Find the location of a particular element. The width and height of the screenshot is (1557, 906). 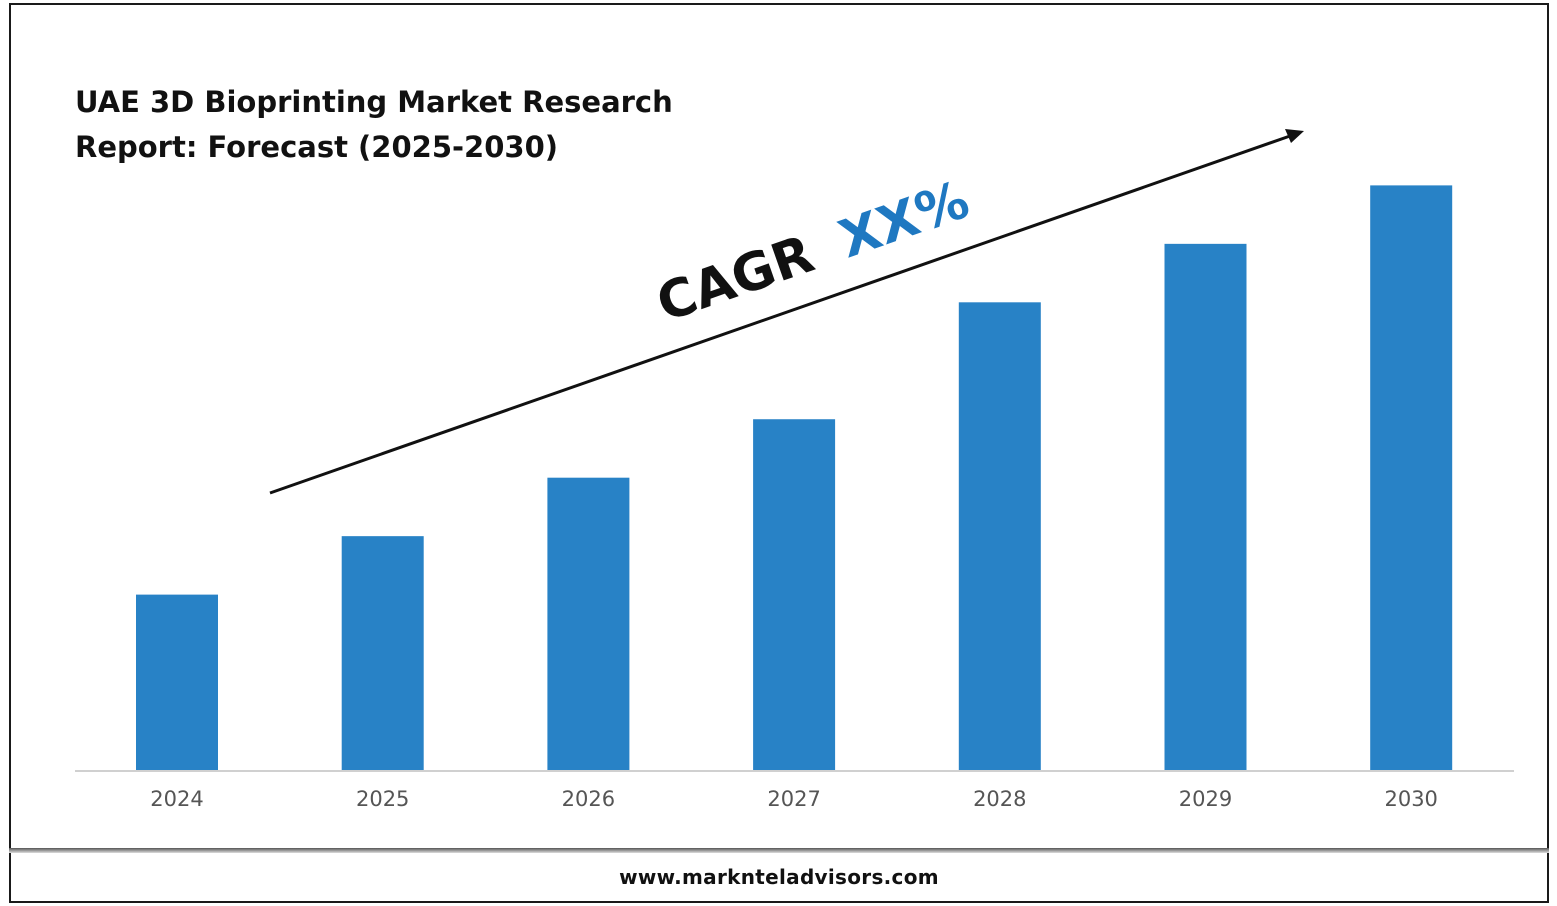

x-tick-label-2028: 2028 is located at coordinates (999, 799).